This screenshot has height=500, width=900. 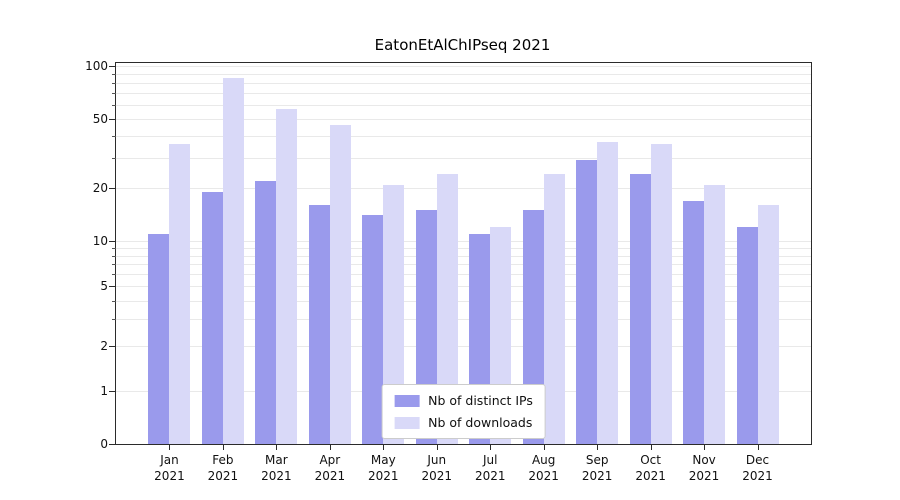 What do you see at coordinates (100, 241) in the screenshot?
I see `y-tick-label: 10` at bounding box center [100, 241].